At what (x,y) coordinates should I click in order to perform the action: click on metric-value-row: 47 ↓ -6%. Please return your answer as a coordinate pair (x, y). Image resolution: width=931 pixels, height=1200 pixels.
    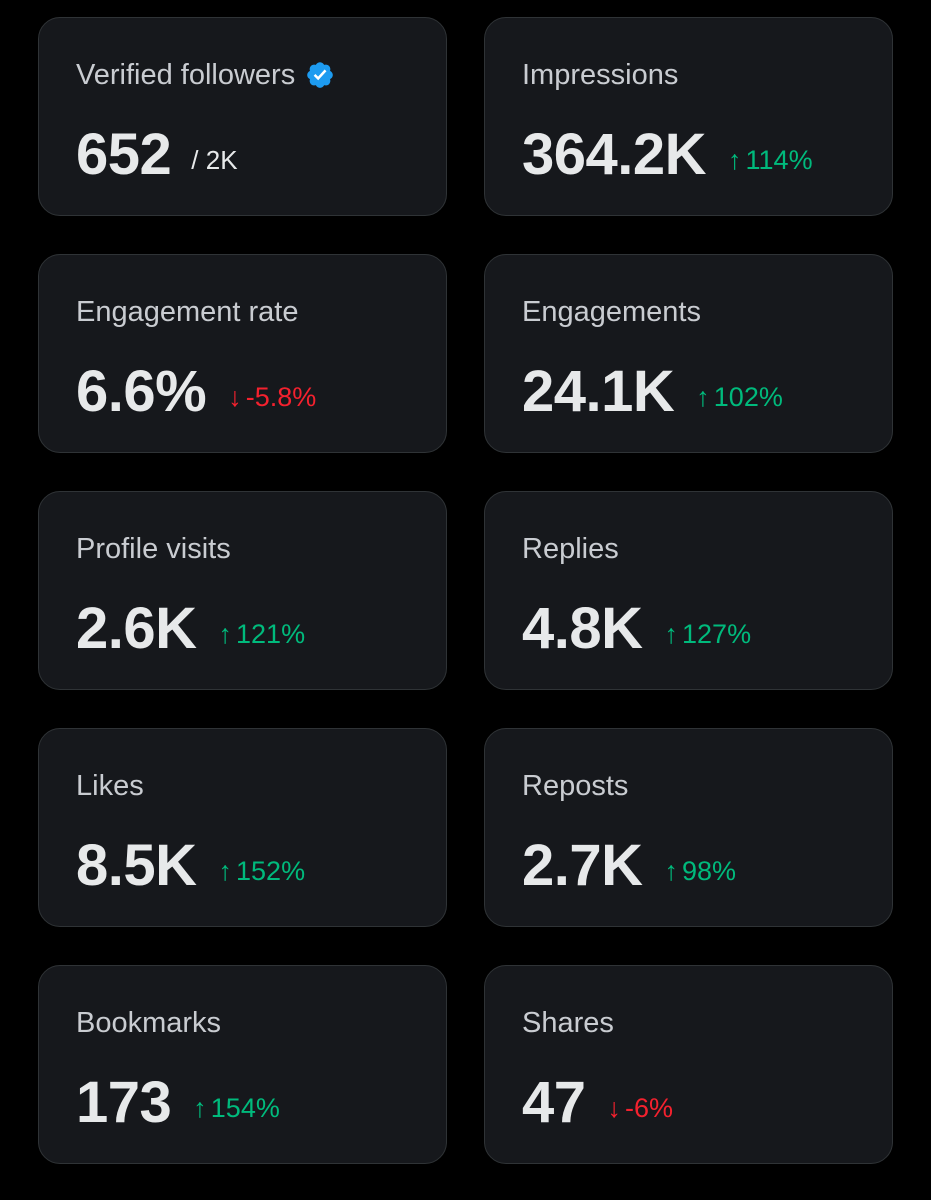
    Looking at the image, I should click on (597, 1103).